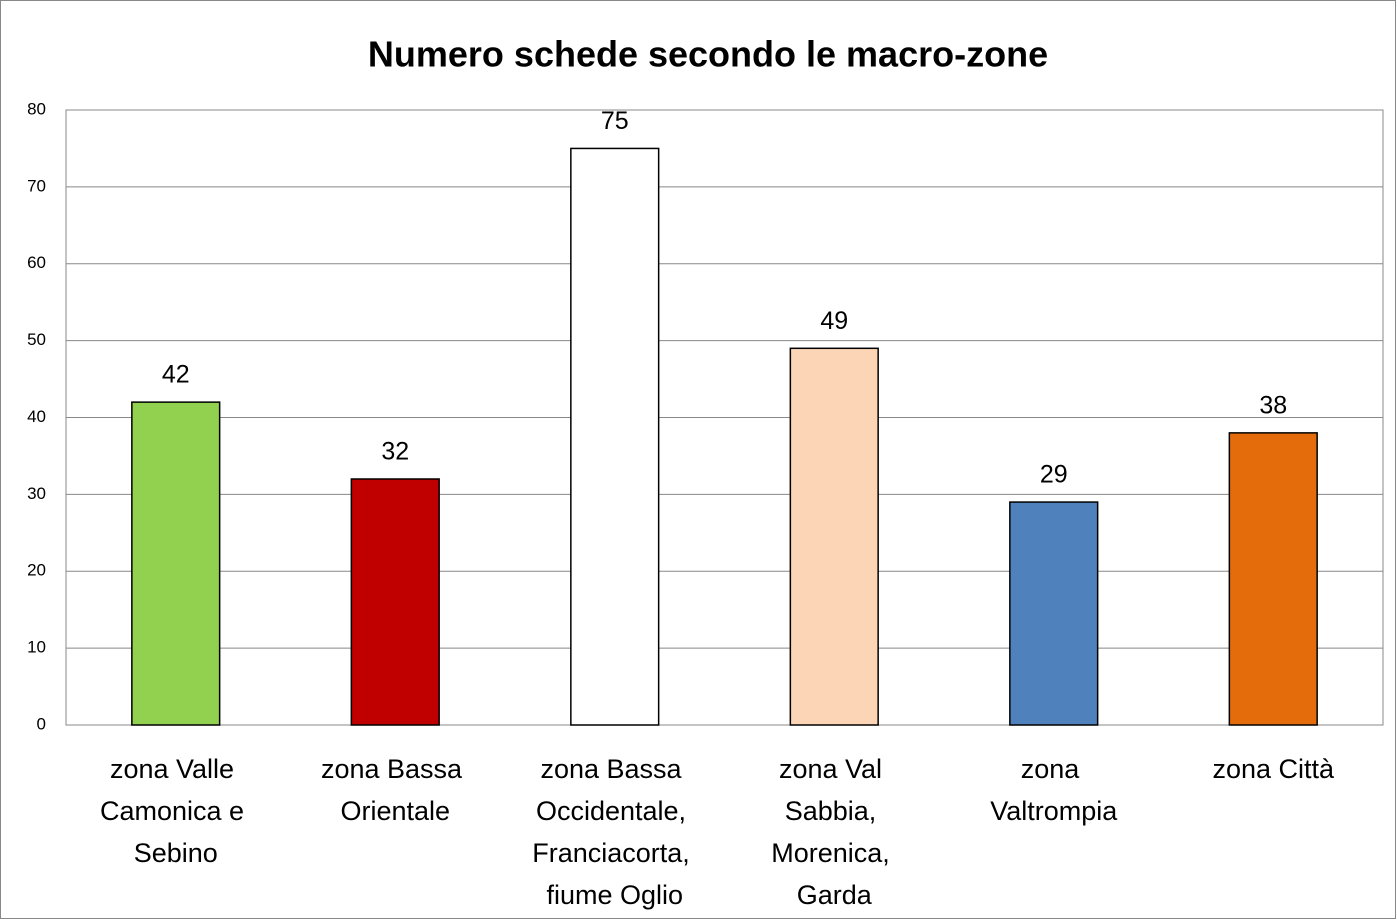 Image resolution: width=1397 pixels, height=920 pixels. I want to click on x-tick-label: zona Valtrompia, so click(1054, 790).